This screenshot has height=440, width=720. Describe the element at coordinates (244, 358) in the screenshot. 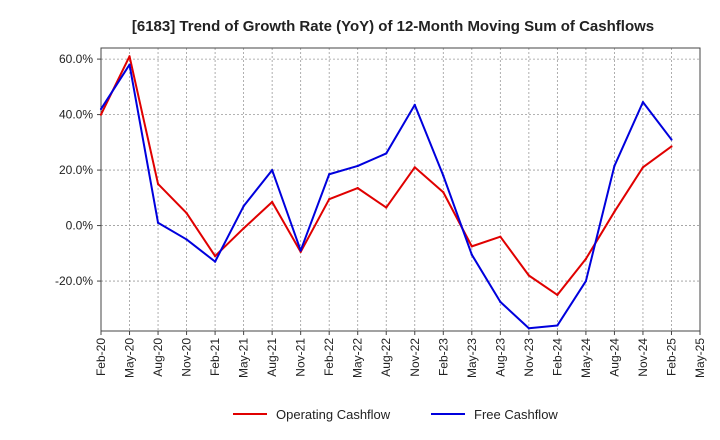

I see `x-tick-label: May-21` at that location.